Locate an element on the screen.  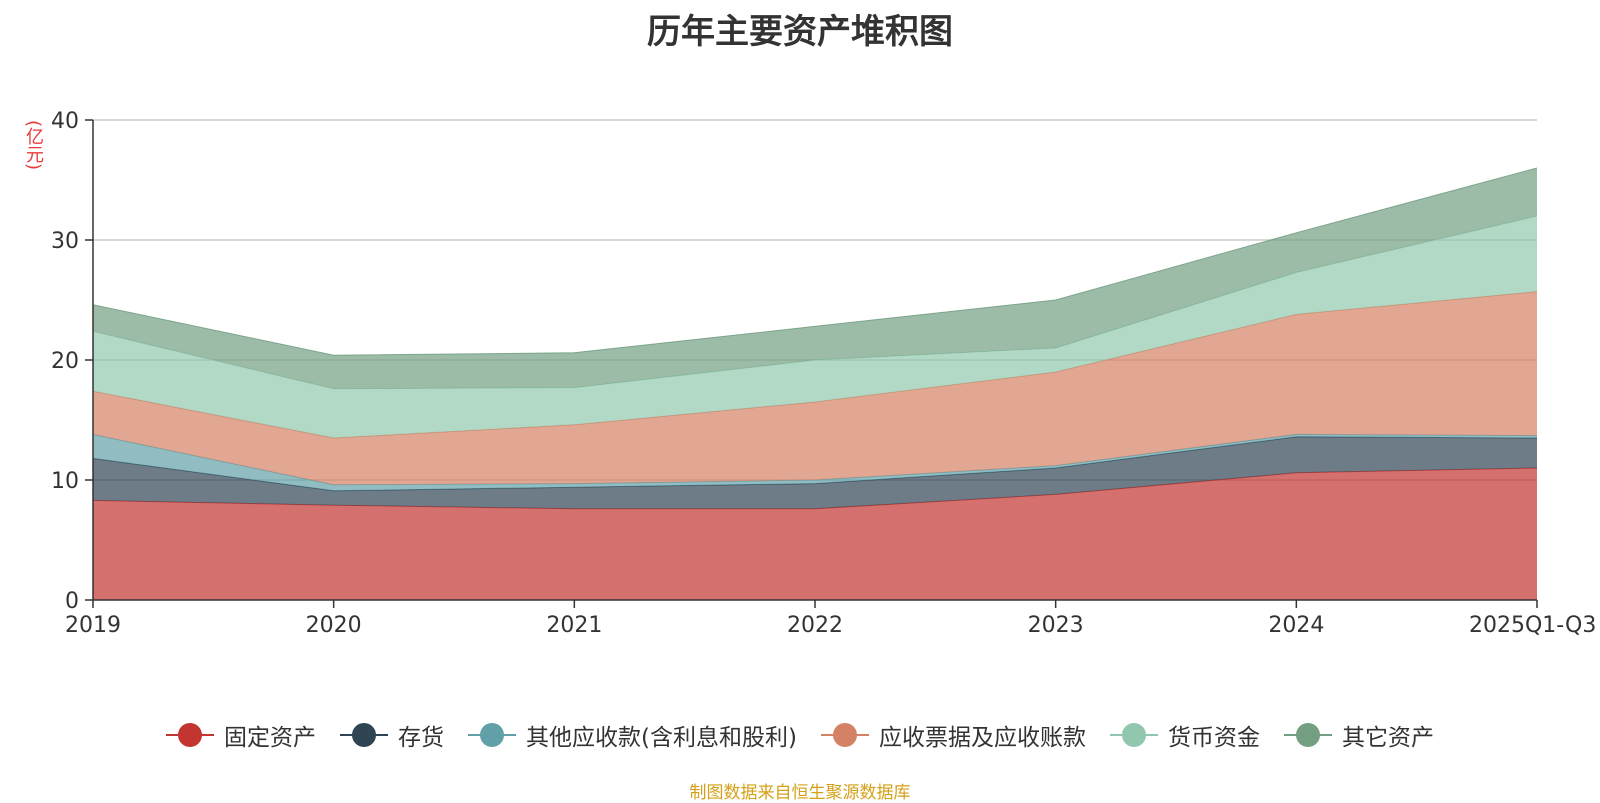
legend-item-0: 固定资产 is located at coordinates (241, 735).